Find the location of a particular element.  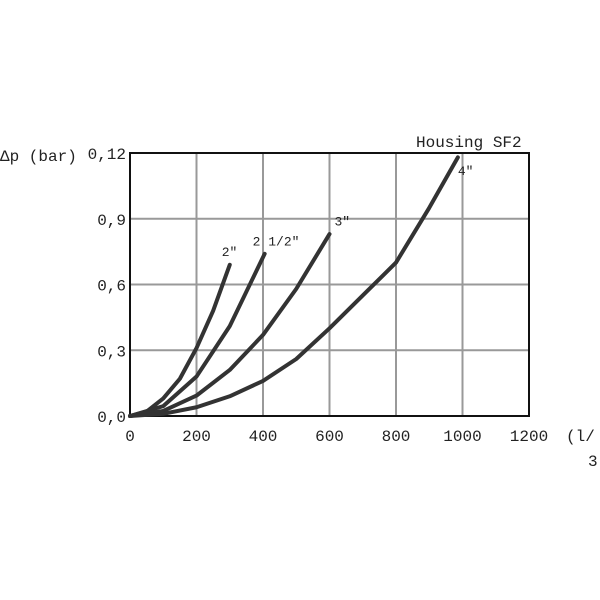

x-tick-label: 600 is located at coordinates (329, 437).